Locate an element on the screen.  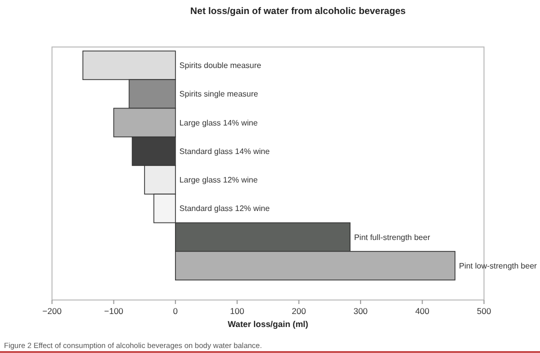
x-tick-label: −200 is located at coordinates (52, 311).